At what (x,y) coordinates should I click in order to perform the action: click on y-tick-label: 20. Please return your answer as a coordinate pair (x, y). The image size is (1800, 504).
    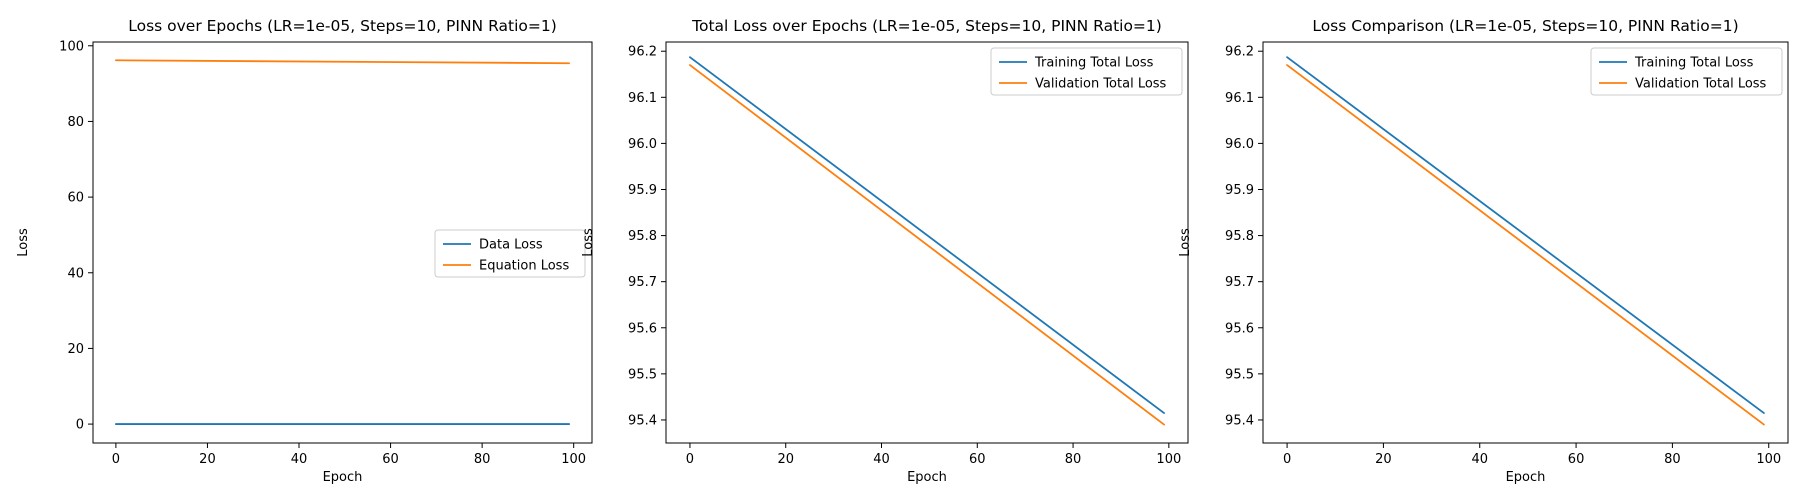
    Looking at the image, I should click on (75, 349).